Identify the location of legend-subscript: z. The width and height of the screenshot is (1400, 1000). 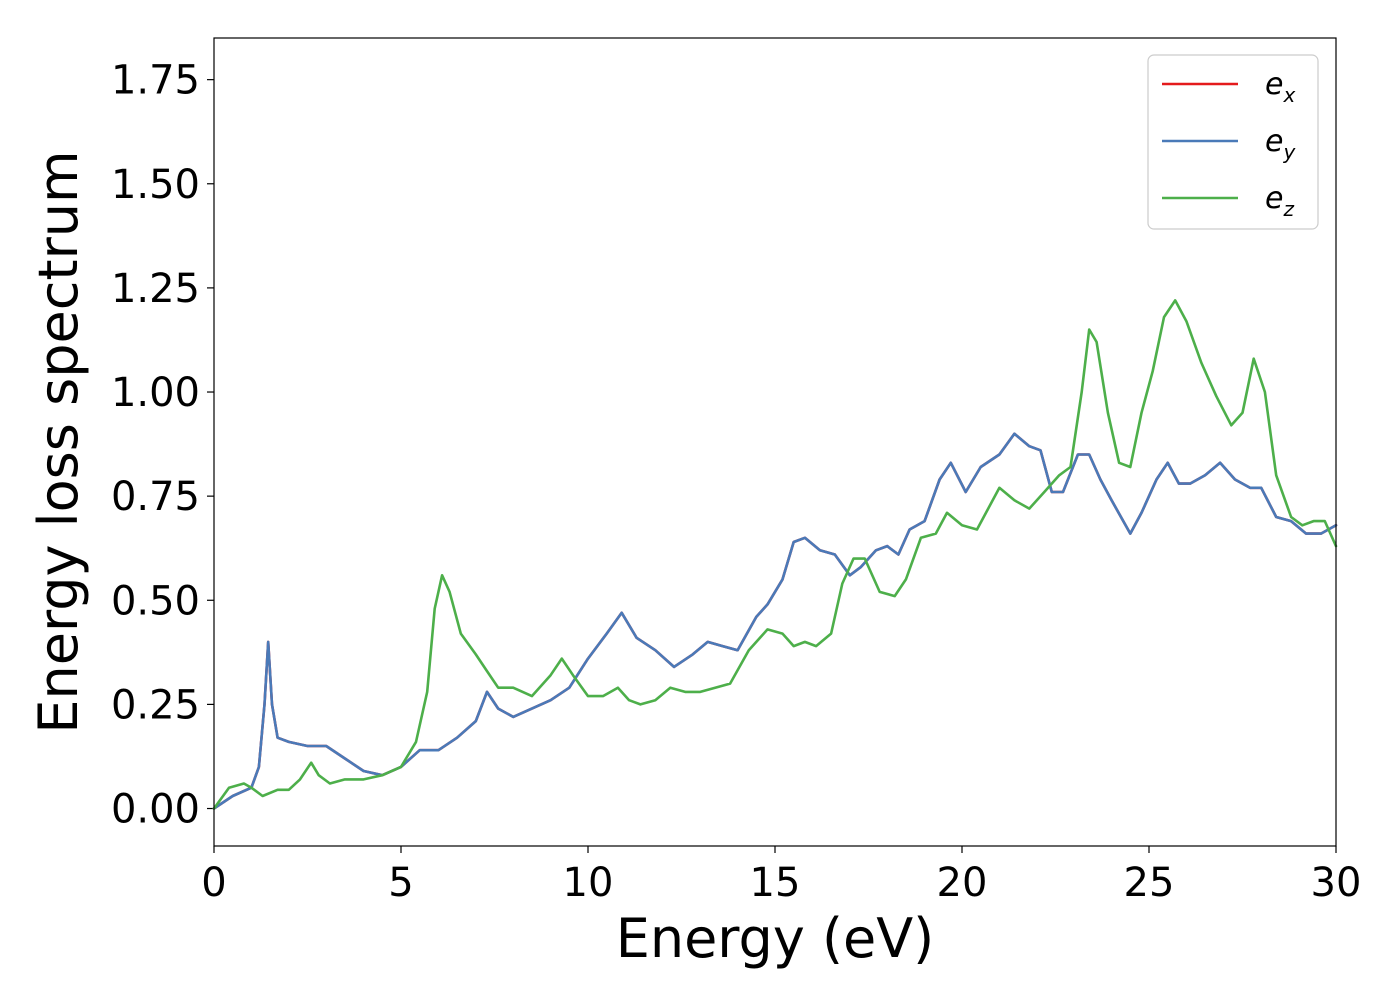
(1288, 209).